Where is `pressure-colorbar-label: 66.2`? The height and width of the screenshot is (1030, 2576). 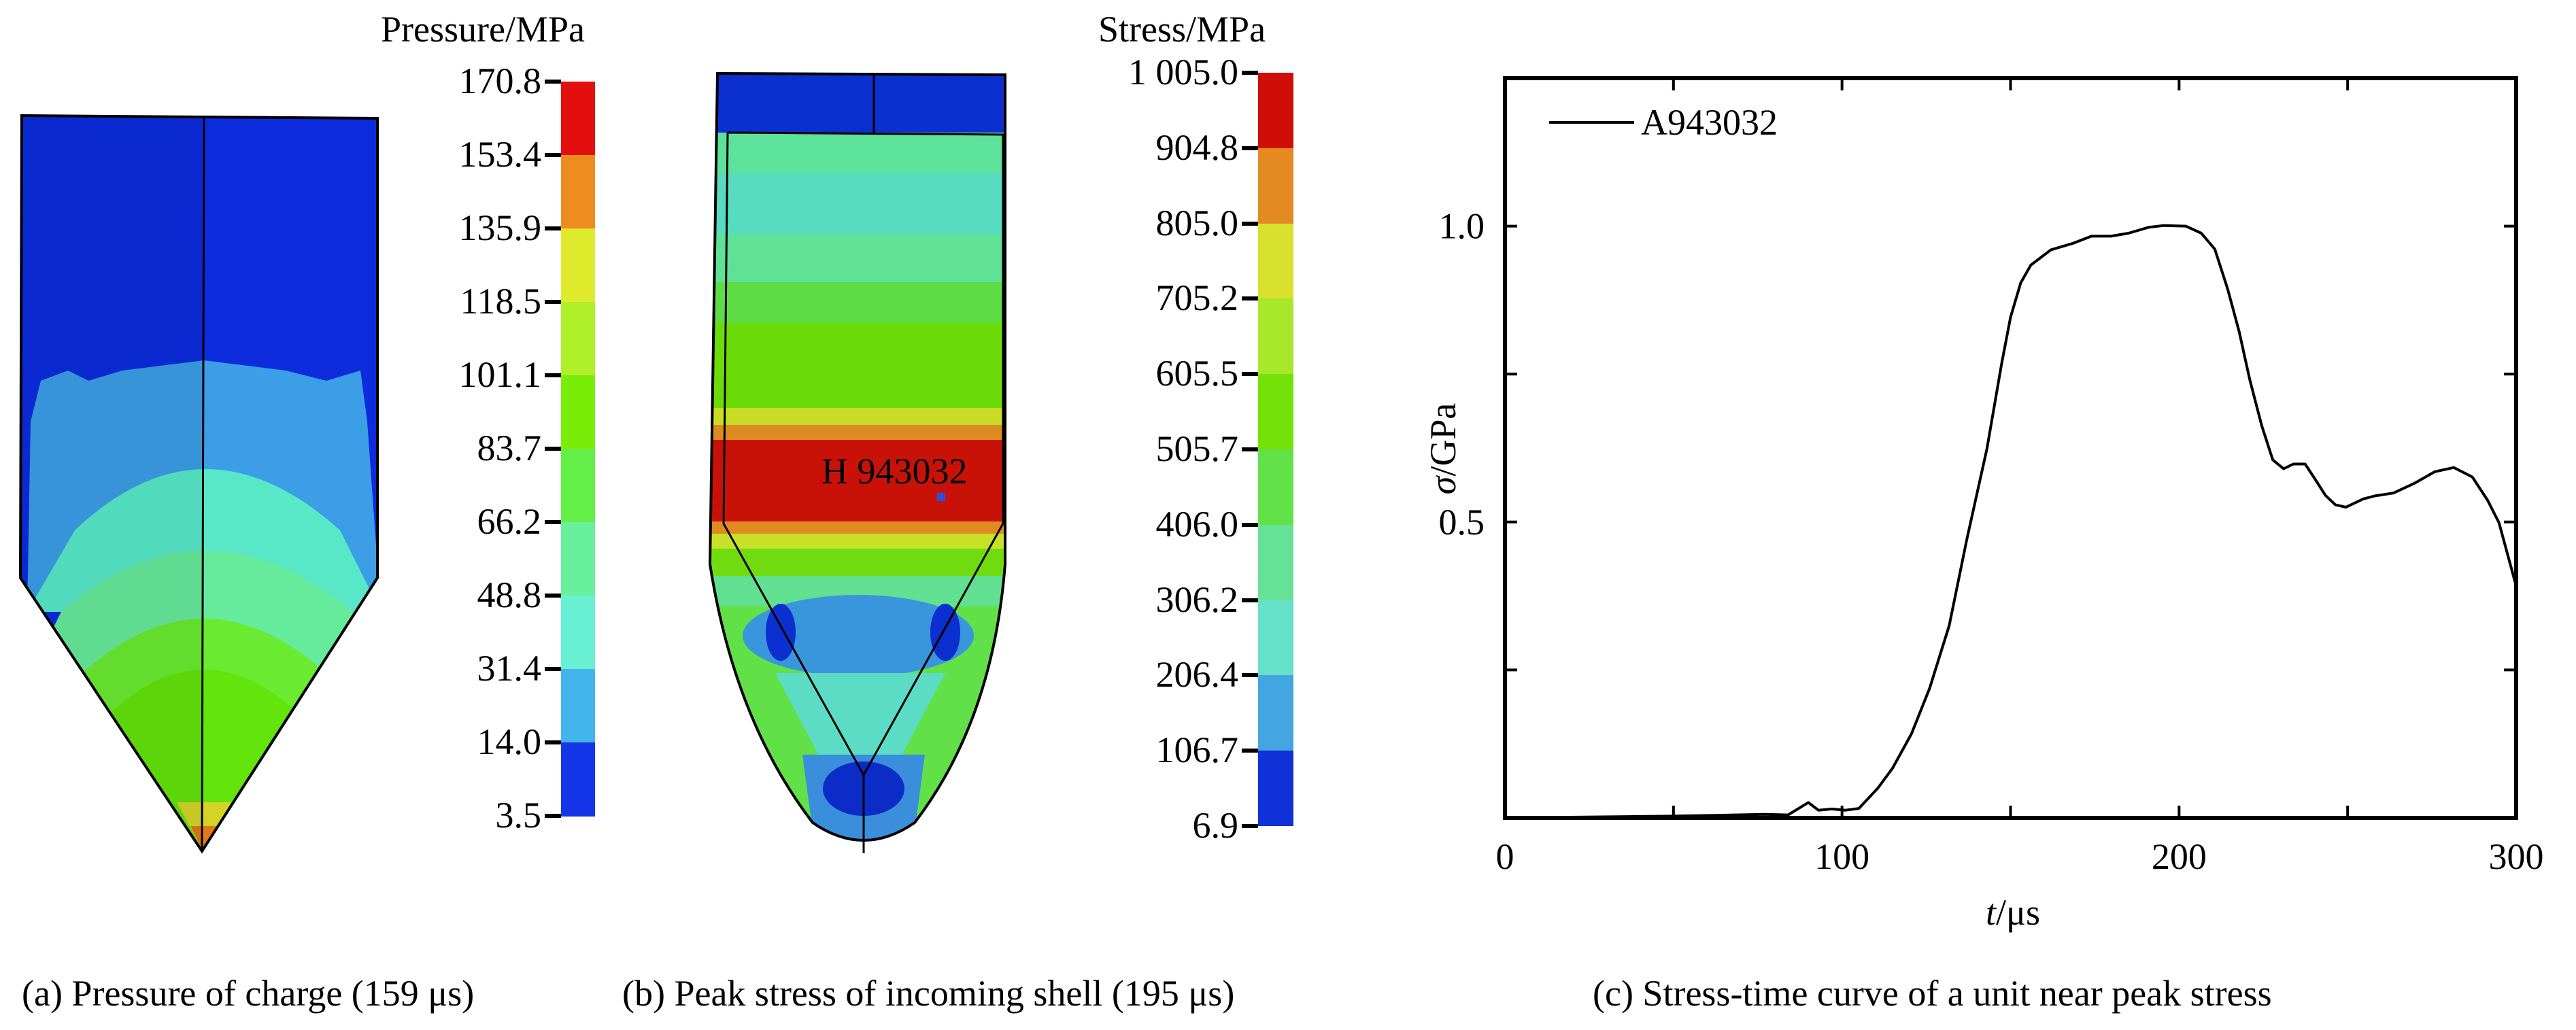 pressure-colorbar-label: 66.2 is located at coordinates (509, 521).